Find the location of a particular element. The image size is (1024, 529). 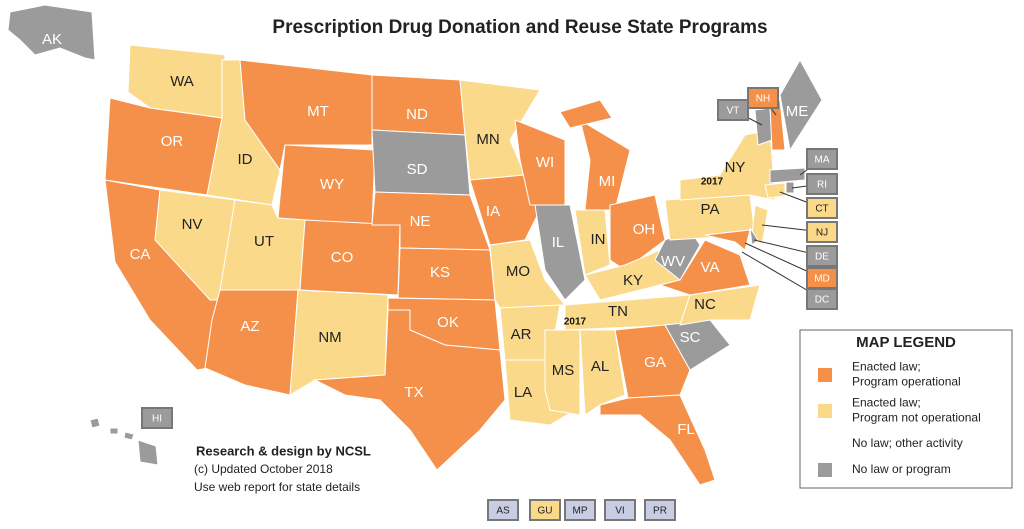

state-label: MO is located at coordinates (518, 271).